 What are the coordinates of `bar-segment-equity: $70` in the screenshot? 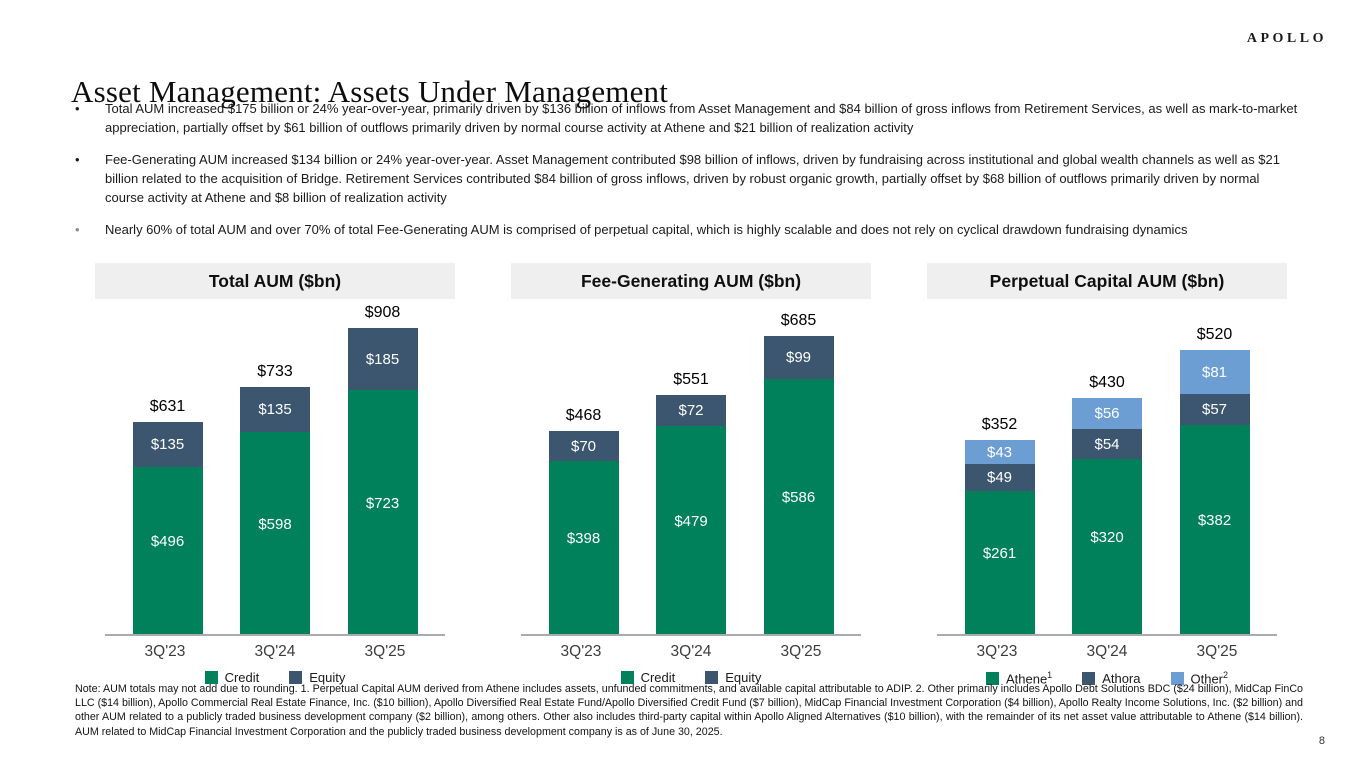 It's located at (583, 446).